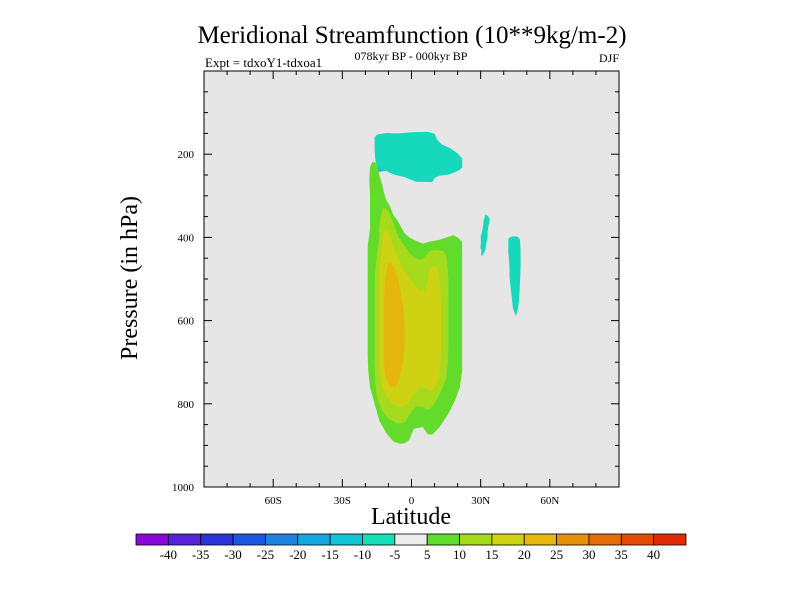 Image resolution: width=800 pixels, height=600 pixels. What do you see at coordinates (362, 554) in the screenshot?
I see `colorbar-label: -10` at bounding box center [362, 554].